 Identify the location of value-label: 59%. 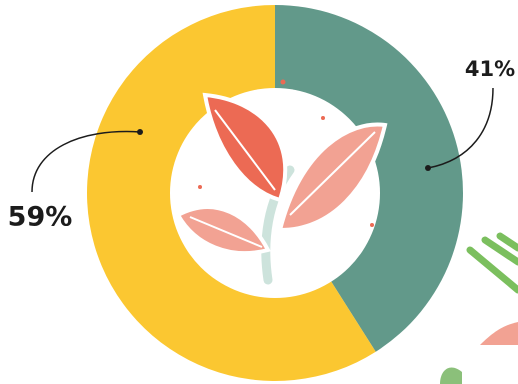
(40, 217).